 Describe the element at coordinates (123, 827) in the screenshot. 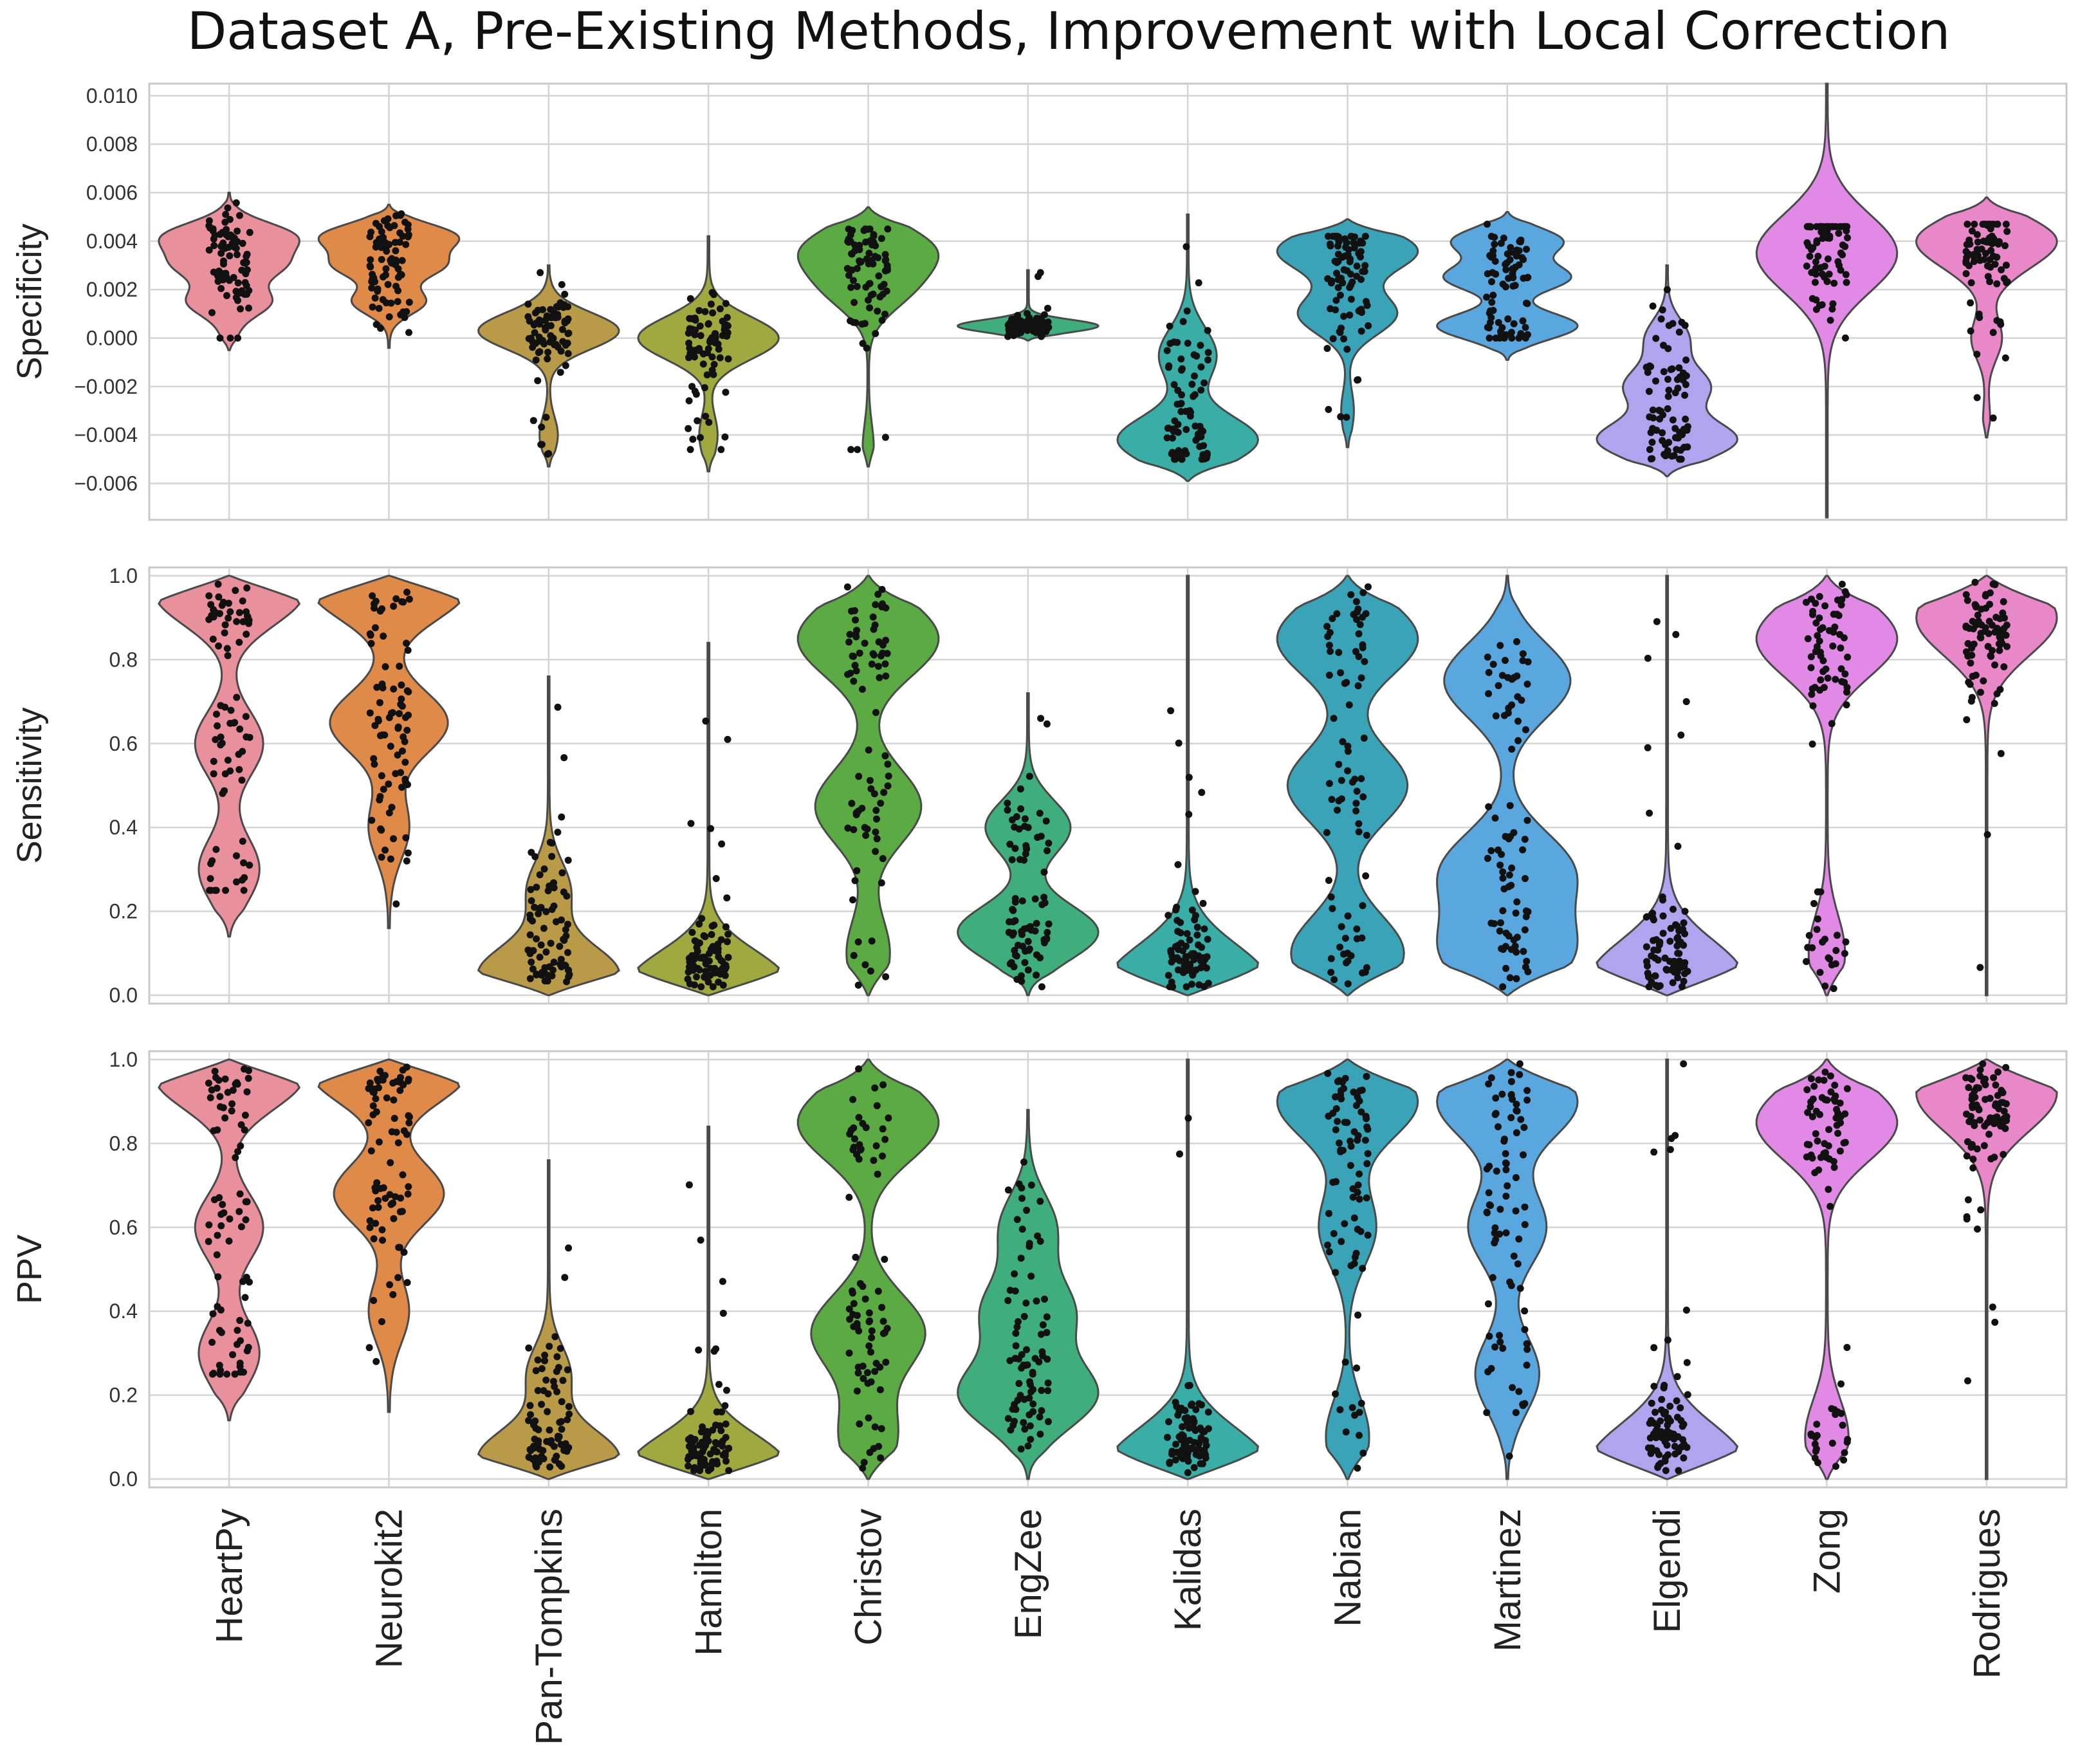

I see `y-tick-label: 0.4` at that location.